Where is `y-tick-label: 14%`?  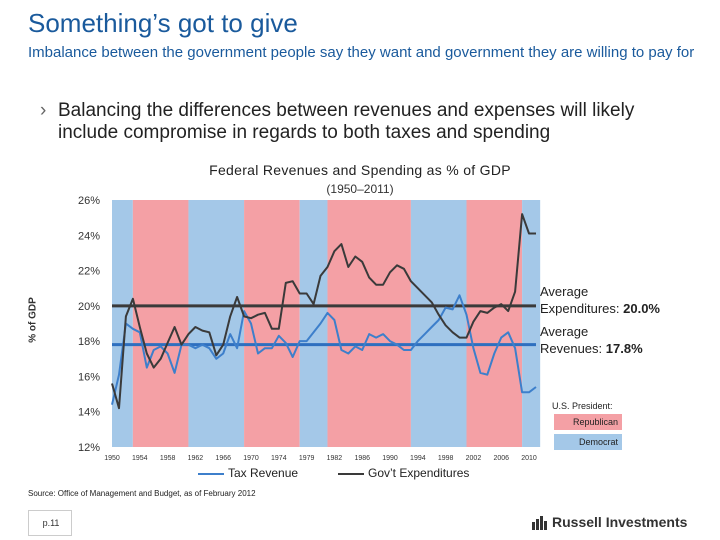 y-tick-label: 14% is located at coordinates (89, 413).